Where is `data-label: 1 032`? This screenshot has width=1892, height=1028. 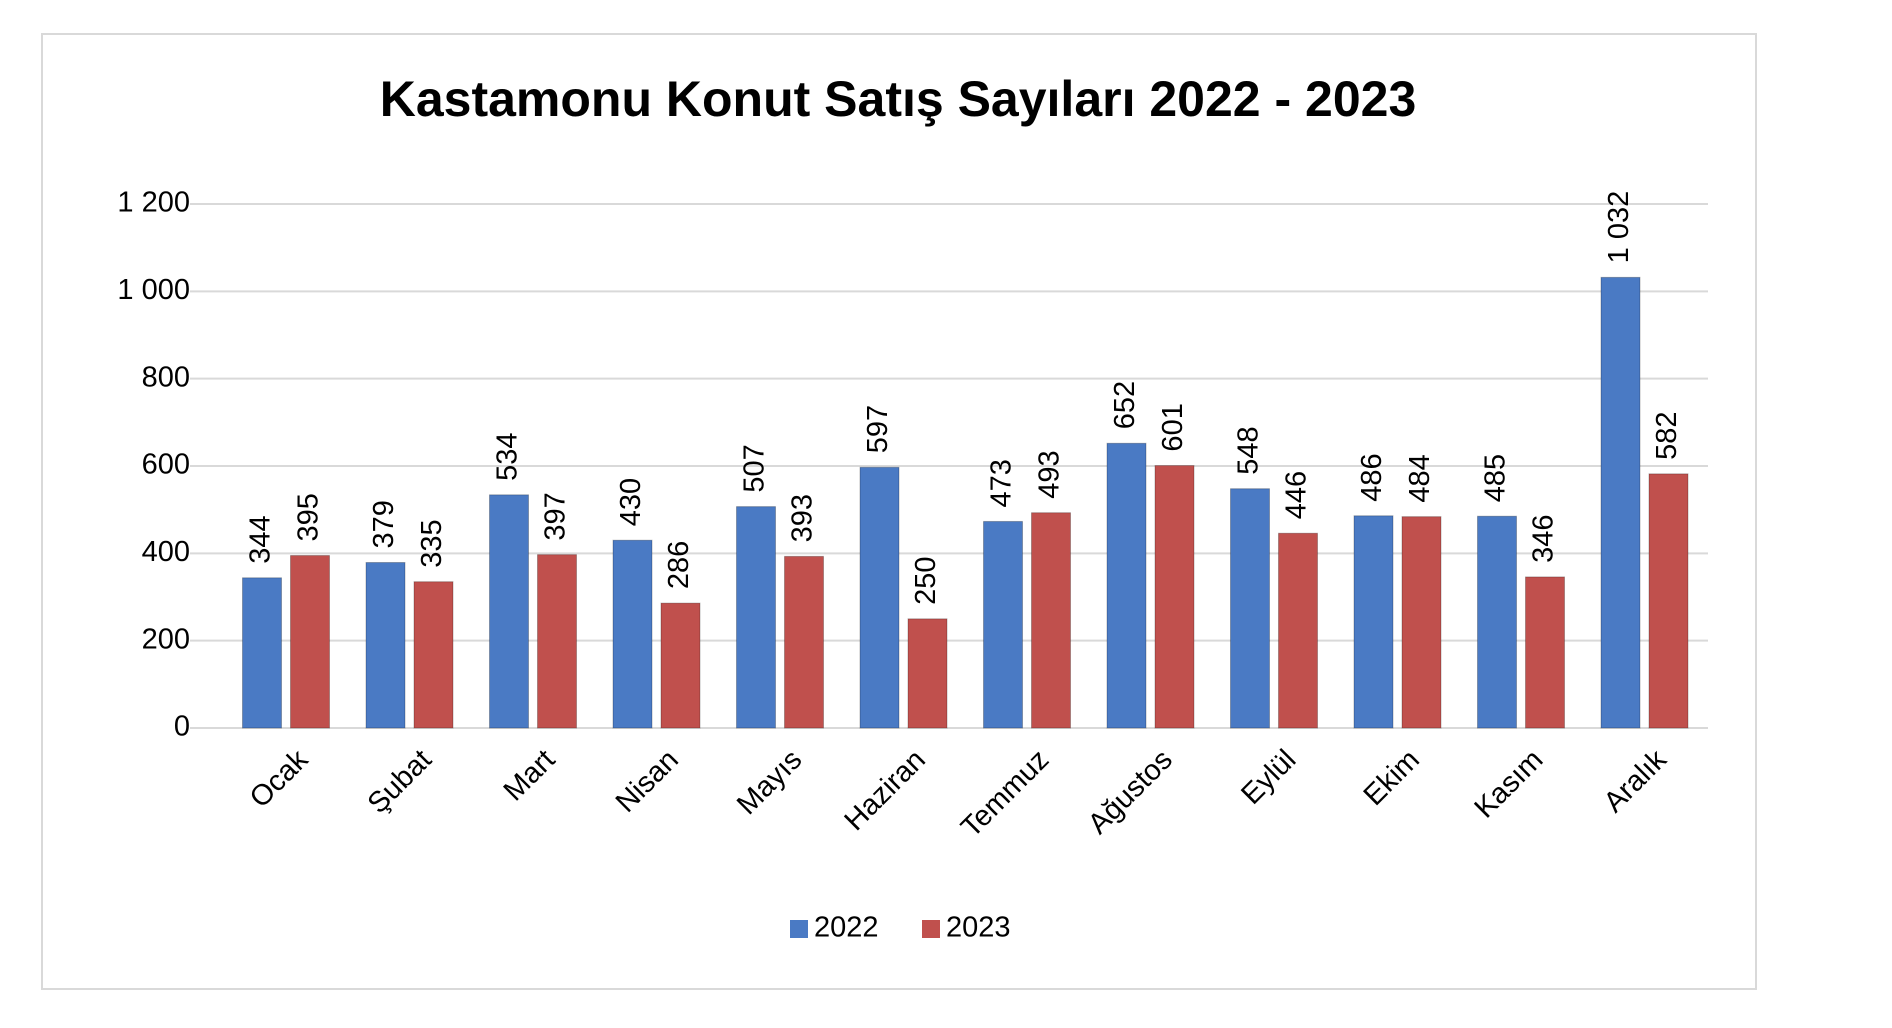
data-label: 1 032 is located at coordinates (1619, 227).